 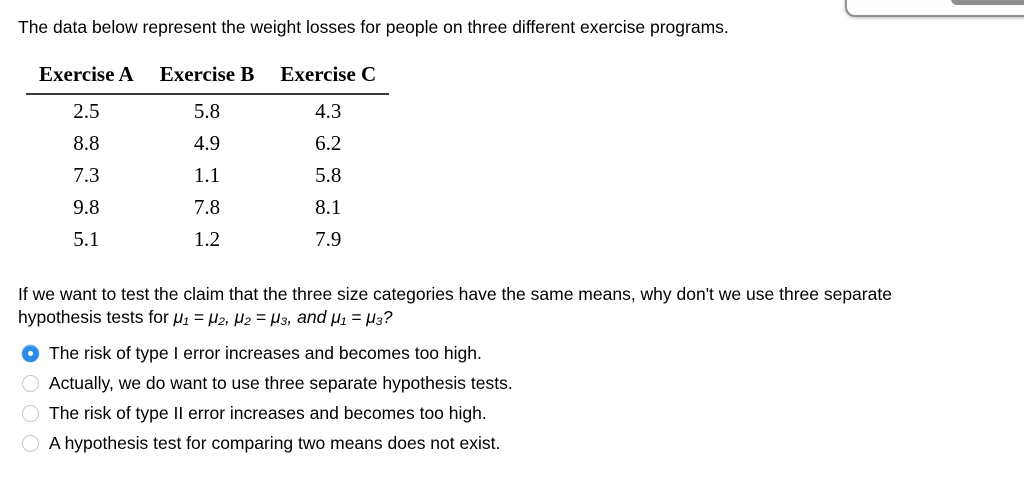 I want to click on table-row: 8.8 4.9 6.2, so click(x=207, y=143).